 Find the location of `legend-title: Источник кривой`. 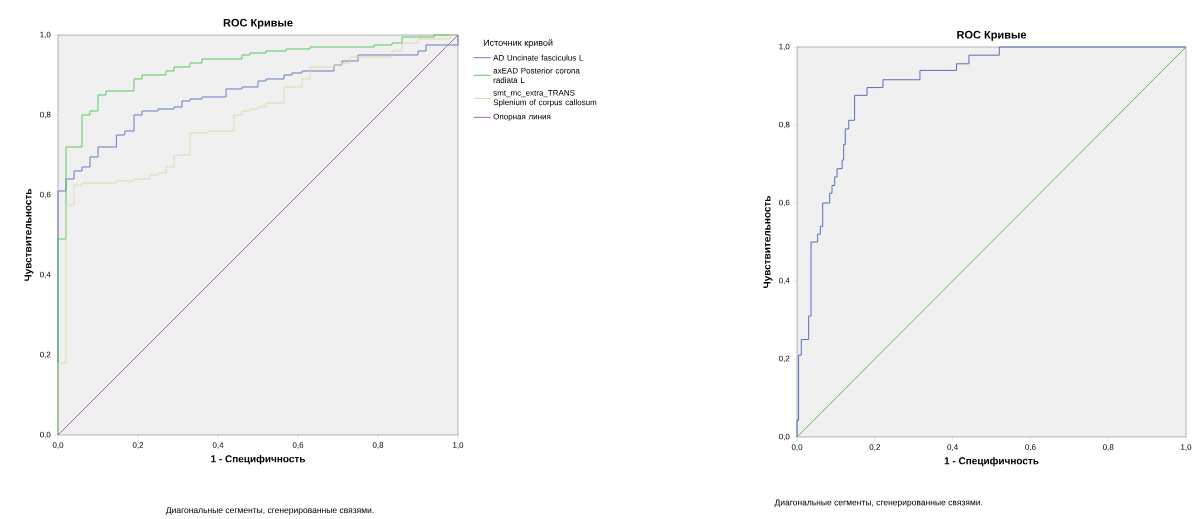

legend-title: Источник кривой is located at coordinates (518, 43).